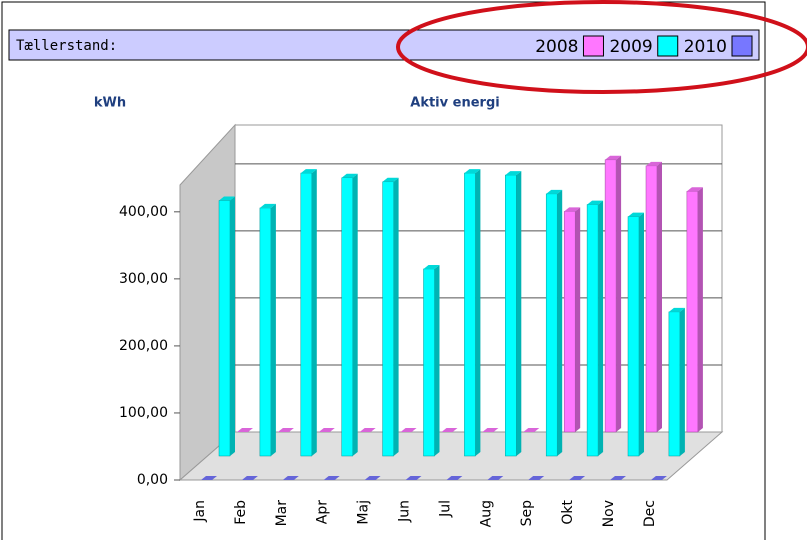 The image size is (807, 540). What do you see at coordinates (143, 413) in the screenshot?
I see `y-tick-label: 100,00` at bounding box center [143, 413].